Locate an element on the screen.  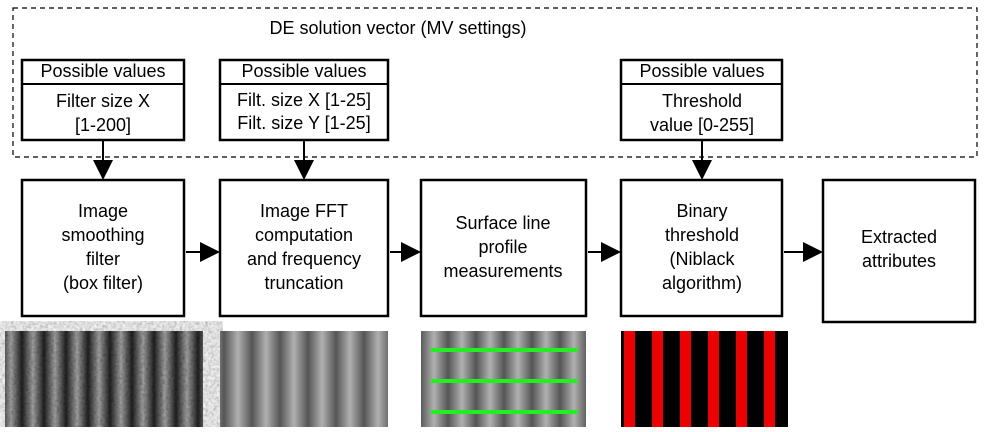
param-line: Filt. size X [1-25] is located at coordinates (304, 100).